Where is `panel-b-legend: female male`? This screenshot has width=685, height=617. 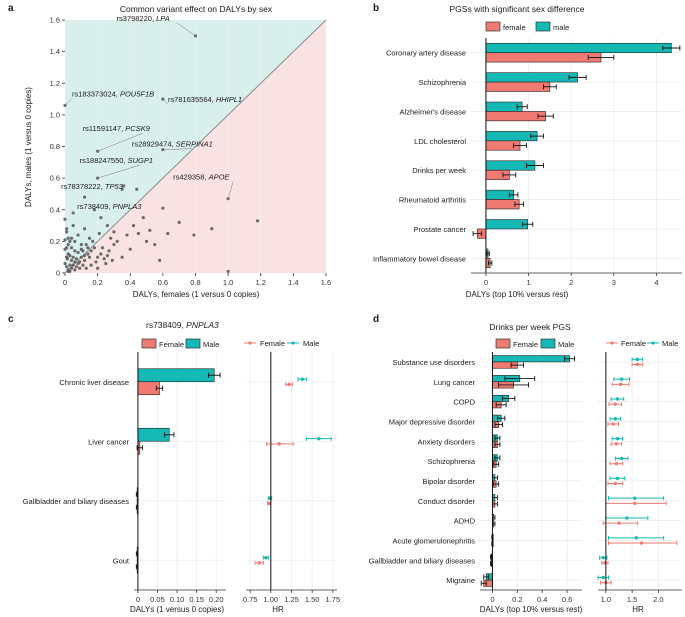
panel-b-legend: female male is located at coordinates (527, 26).